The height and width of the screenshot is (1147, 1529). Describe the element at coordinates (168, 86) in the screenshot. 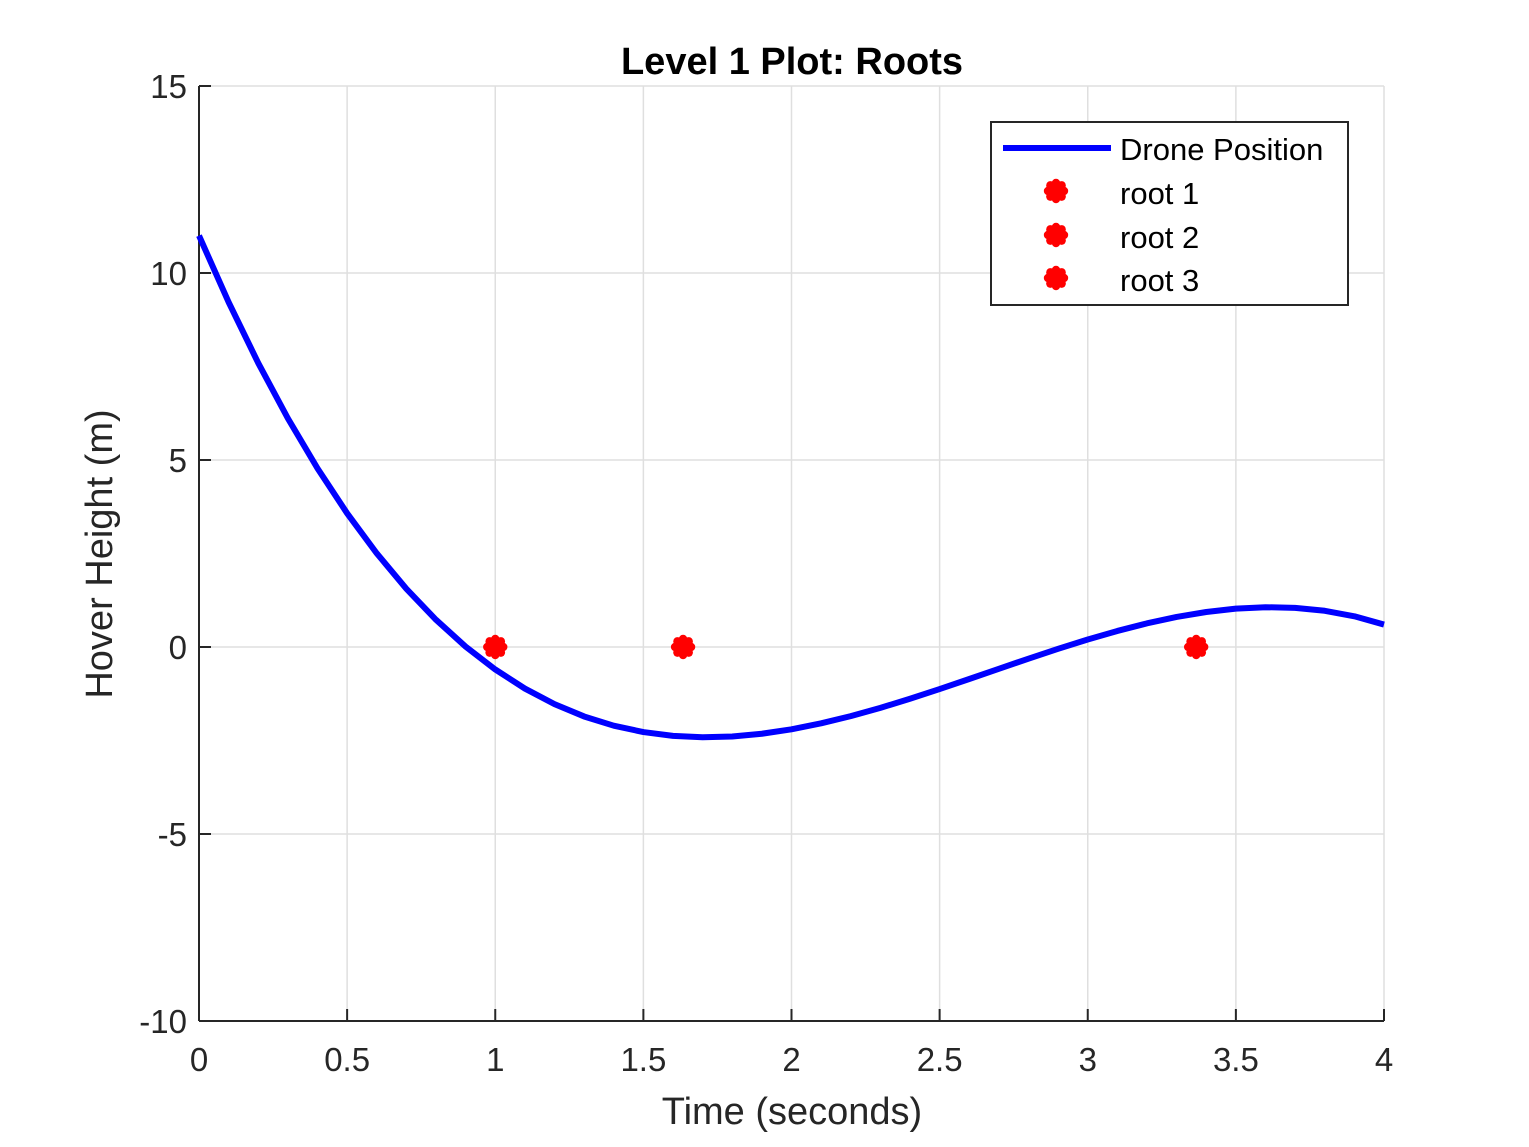

I see `y-tick-label: 15` at that location.